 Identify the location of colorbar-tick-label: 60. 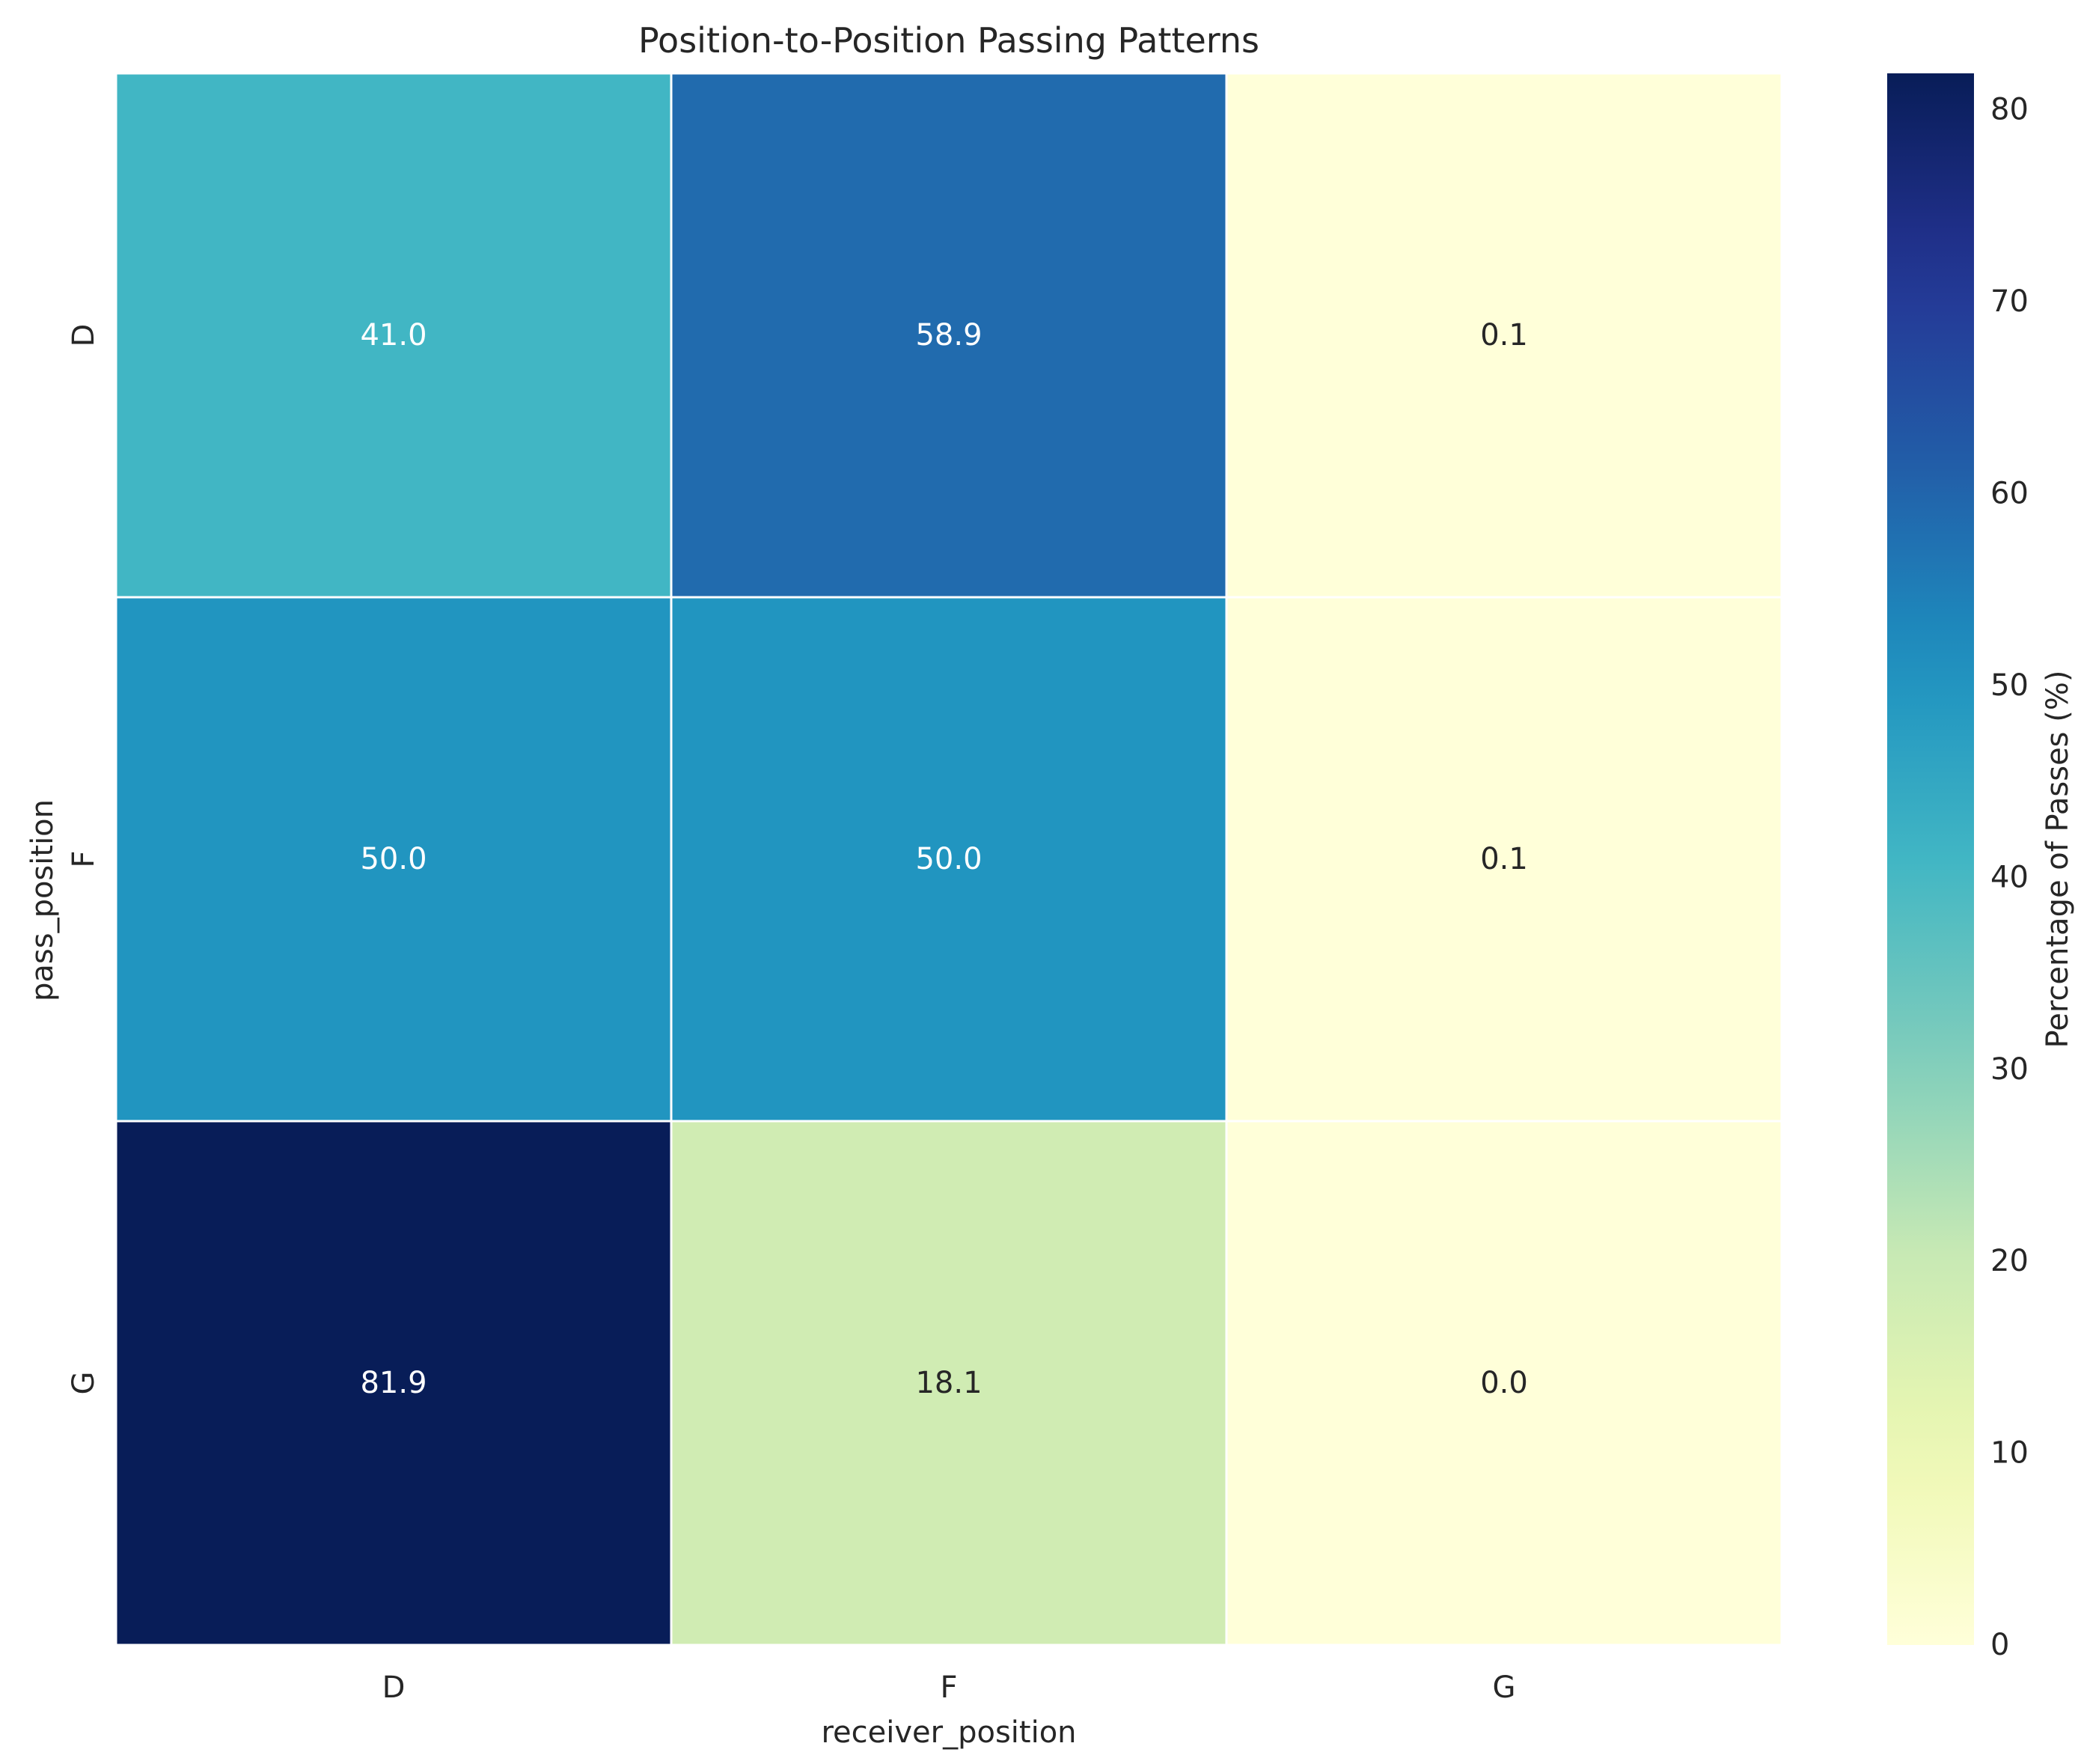
(2009, 494).